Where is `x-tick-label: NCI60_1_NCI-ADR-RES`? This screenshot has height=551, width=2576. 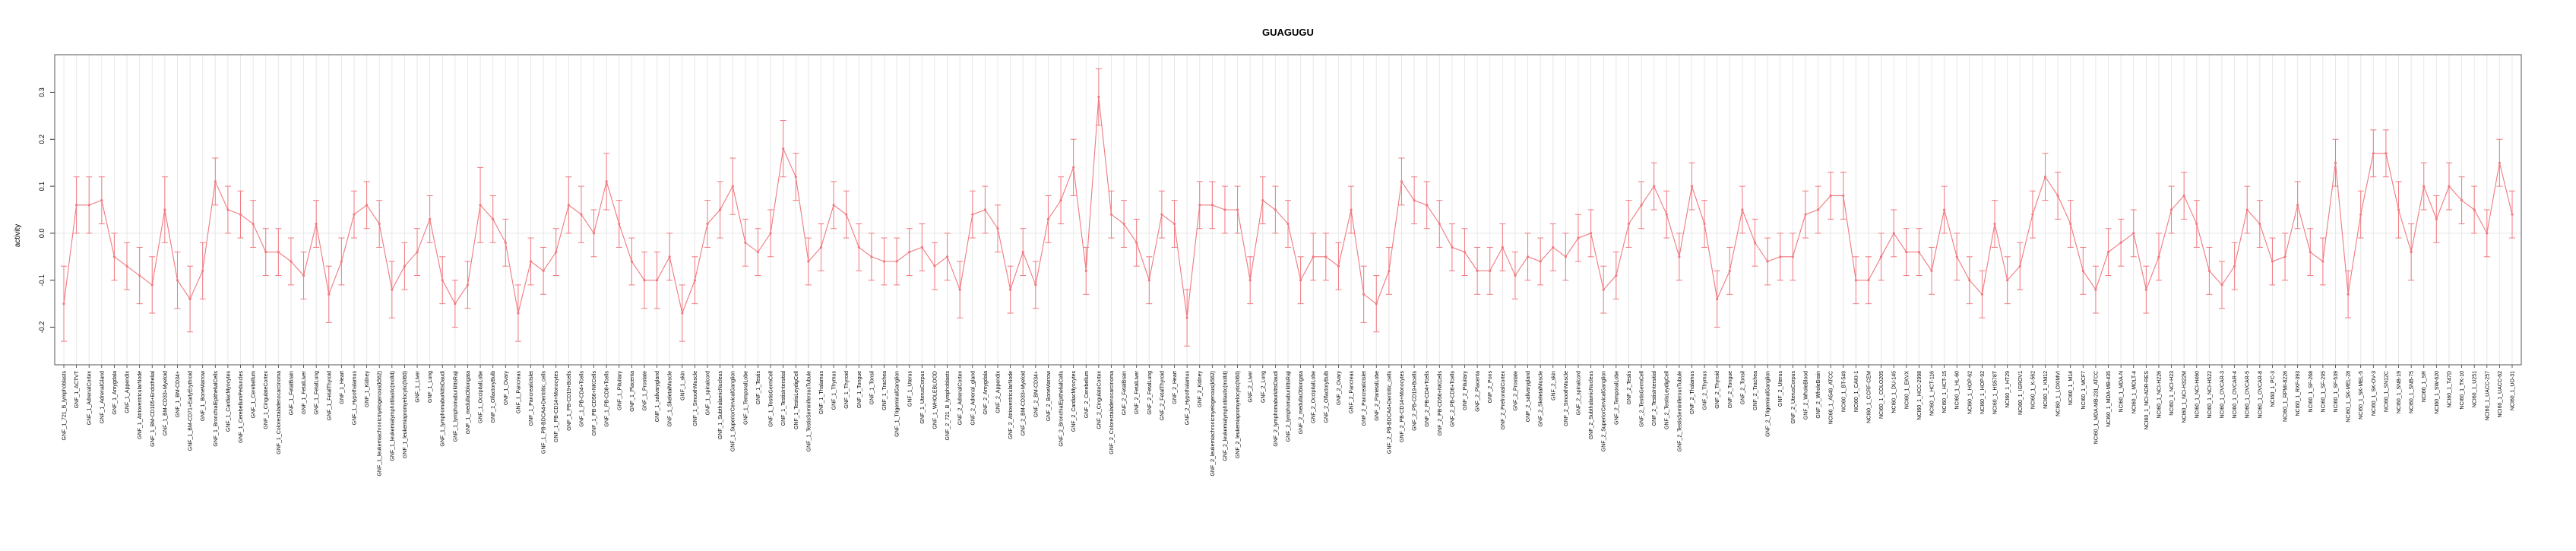
x-tick-label: NCI60_1_NCI-ADR-RES is located at coordinates (2147, 401).